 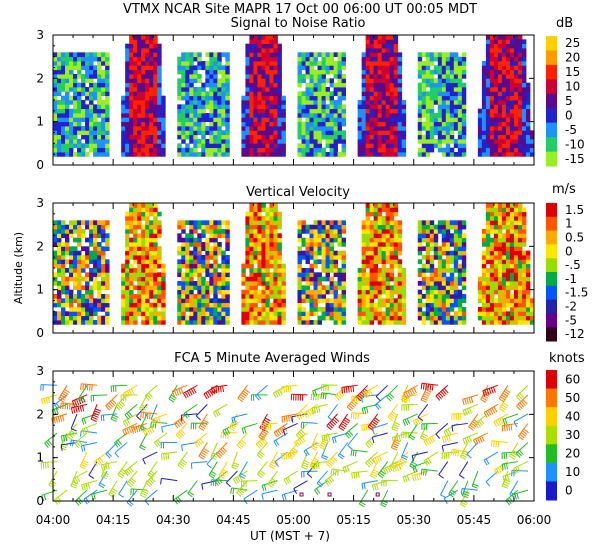 What do you see at coordinates (113, 487) in the screenshot?
I see `wind-barb-staff` at bounding box center [113, 487].